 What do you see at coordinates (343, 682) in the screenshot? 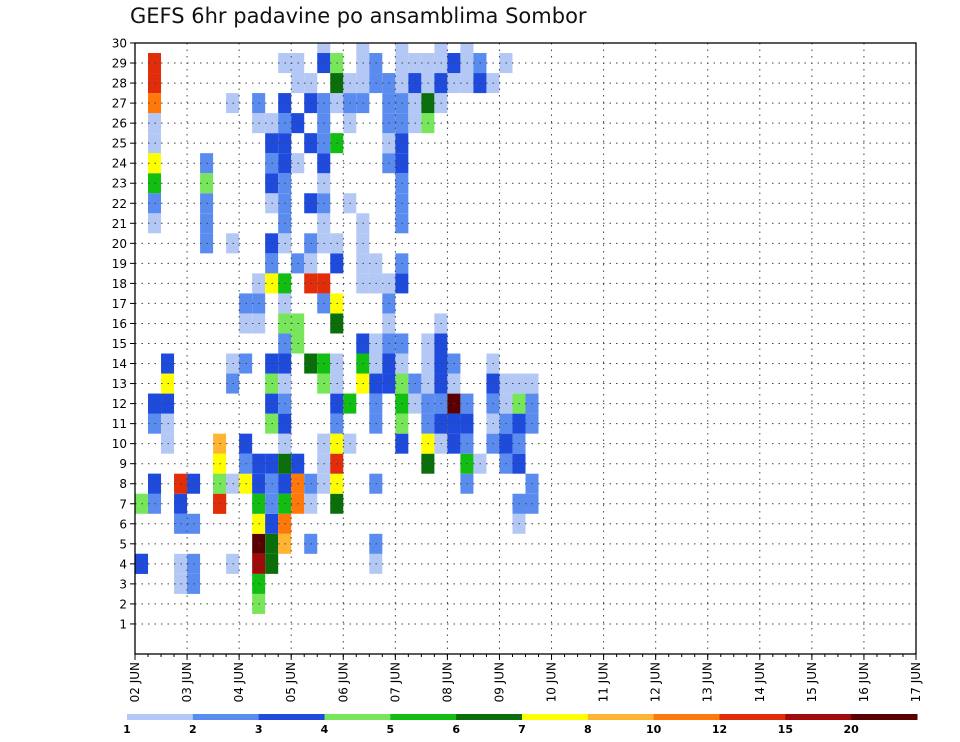
I see `x-tick-label: 06 JUN` at bounding box center [343, 682].